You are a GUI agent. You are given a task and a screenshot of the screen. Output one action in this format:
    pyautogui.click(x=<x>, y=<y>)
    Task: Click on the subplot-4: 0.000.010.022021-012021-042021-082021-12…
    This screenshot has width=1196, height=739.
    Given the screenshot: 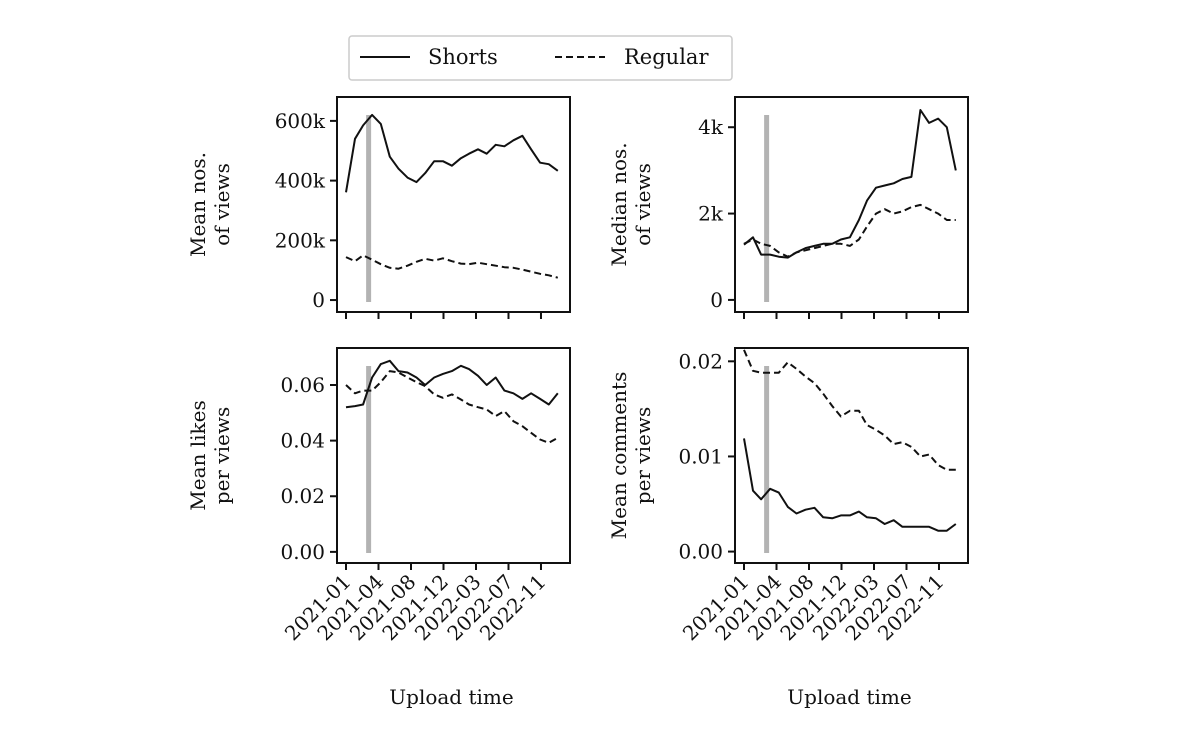 What is the action you would take?
    pyautogui.click(x=788, y=528)
    